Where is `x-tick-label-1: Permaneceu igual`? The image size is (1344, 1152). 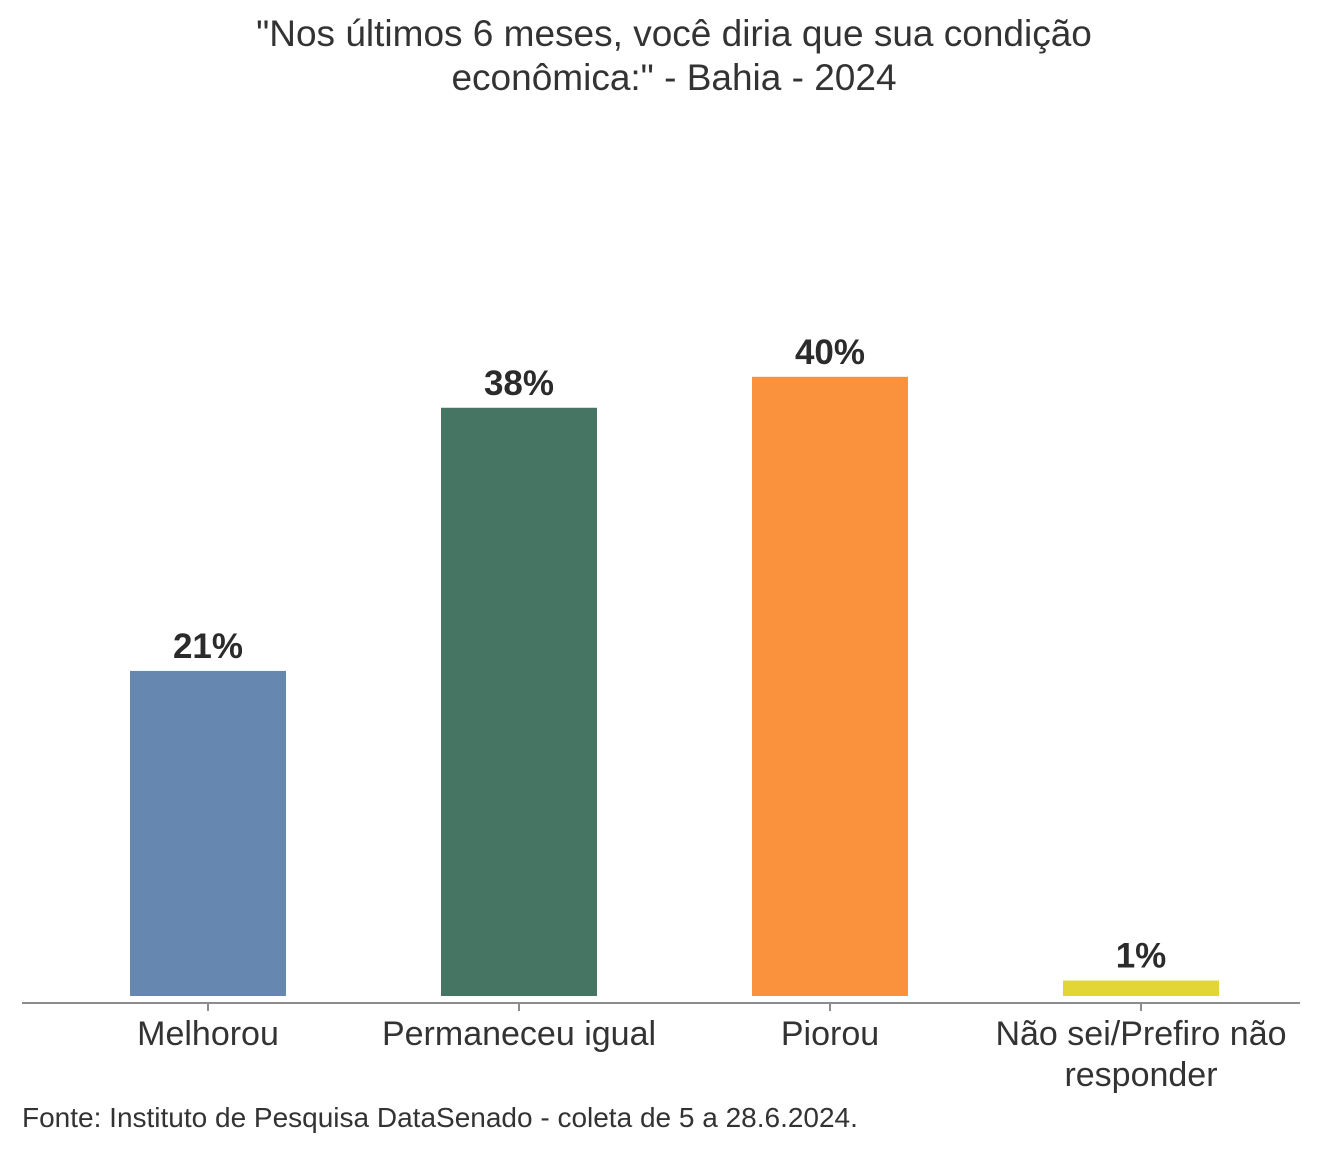 x-tick-label-1: Permaneceu igual is located at coordinates (519, 1034).